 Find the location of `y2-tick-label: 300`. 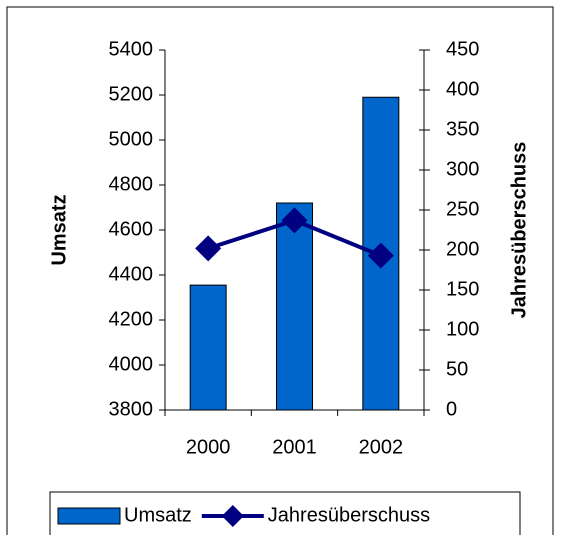

y2-tick-label: 300 is located at coordinates (462, 169).